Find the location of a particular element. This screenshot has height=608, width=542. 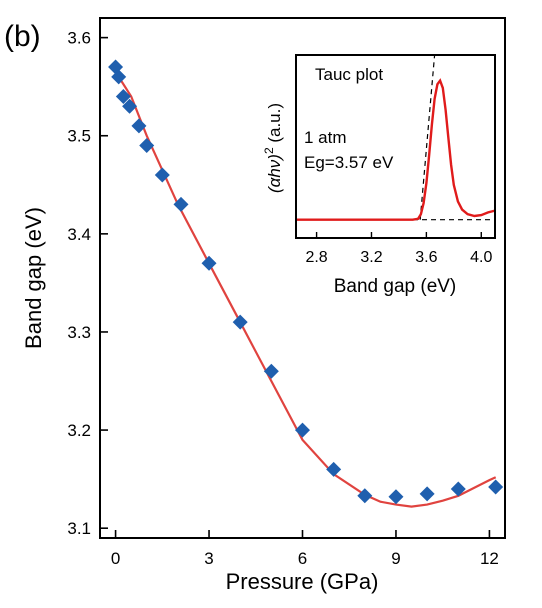

inset-y-axis-title-superscript: 2 is located at coordinates (269, 150).